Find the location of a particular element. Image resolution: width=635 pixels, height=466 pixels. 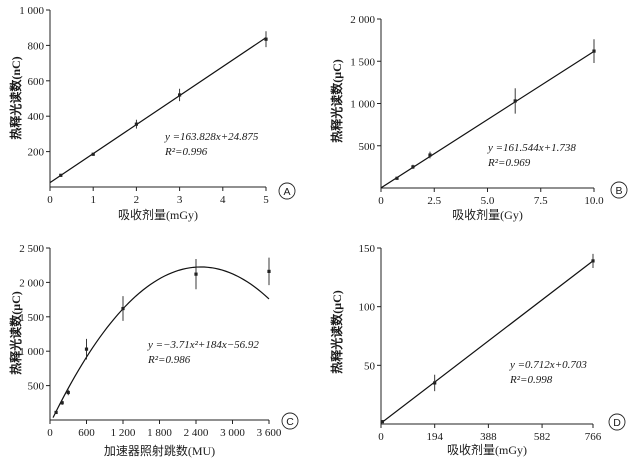

y-tick-label: 600 is located at coordinates (36, 82).